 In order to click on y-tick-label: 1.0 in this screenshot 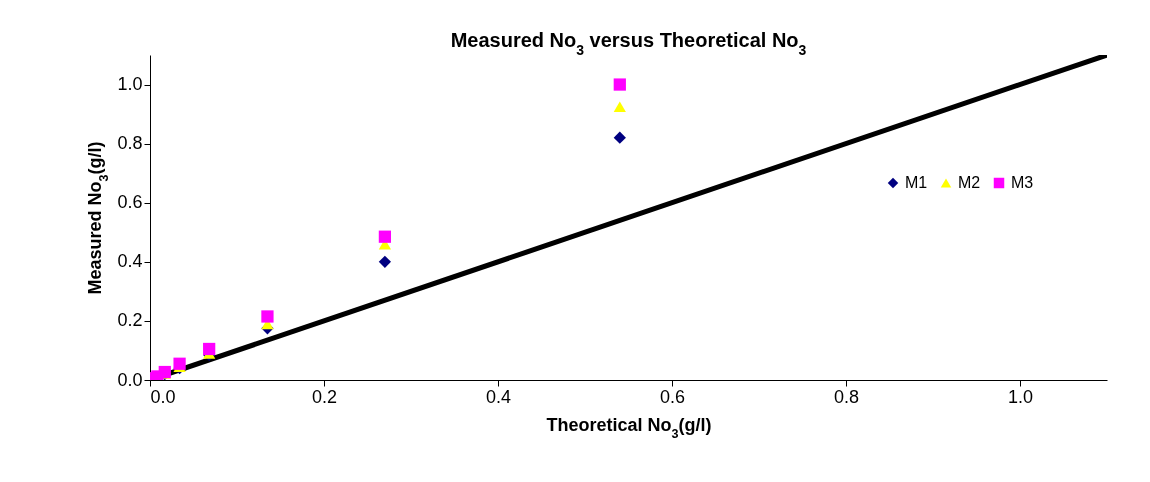, I will do `click(130, 84)`.